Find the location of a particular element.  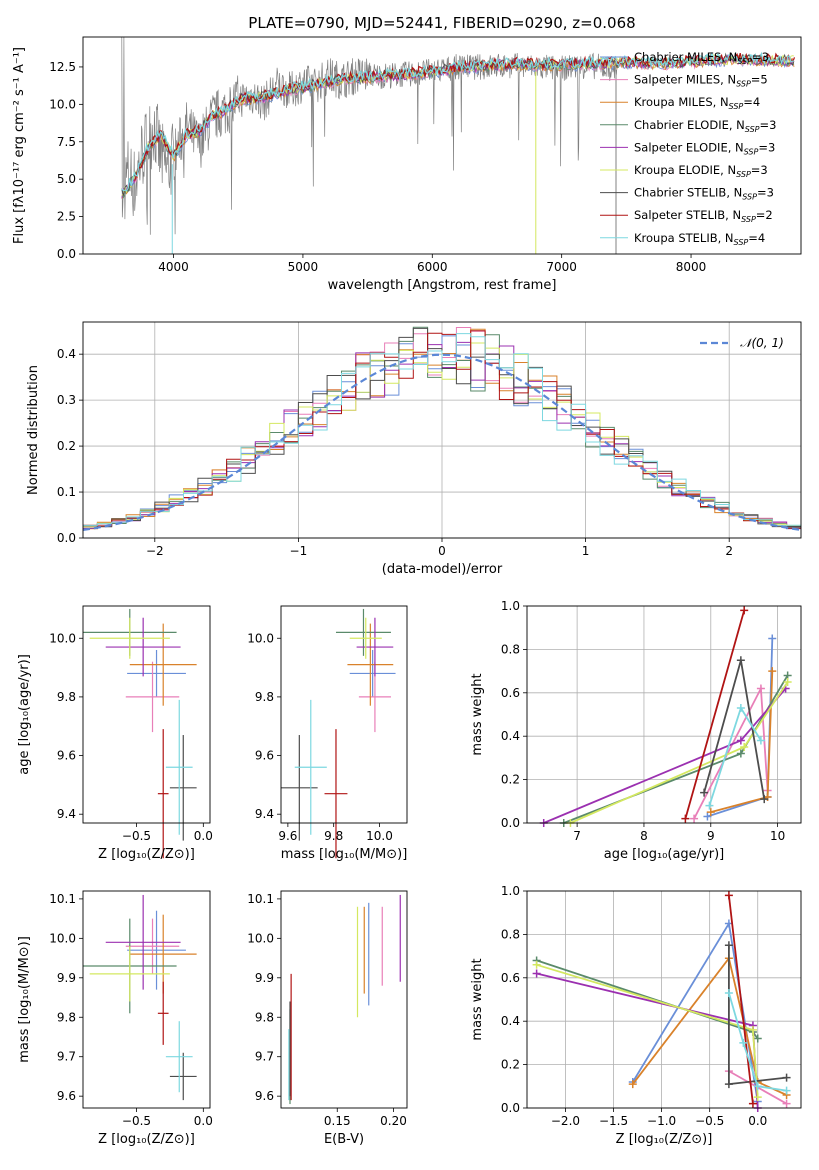

normal-reference-curve is located at coordinates (442, 442).